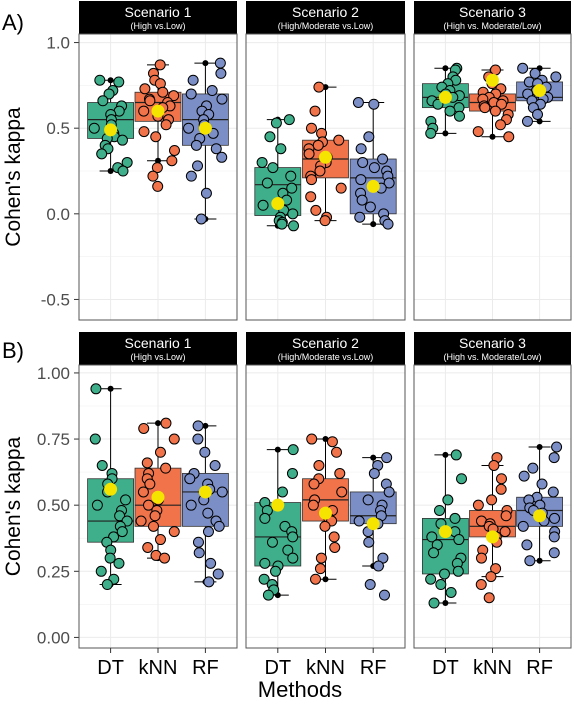 This screenshot has height=701, width=576. Describe the element at coordinates (326, 26) in the screenshot. I see `facet-subtitle: (High/Moderate vs.Low)` at that location.